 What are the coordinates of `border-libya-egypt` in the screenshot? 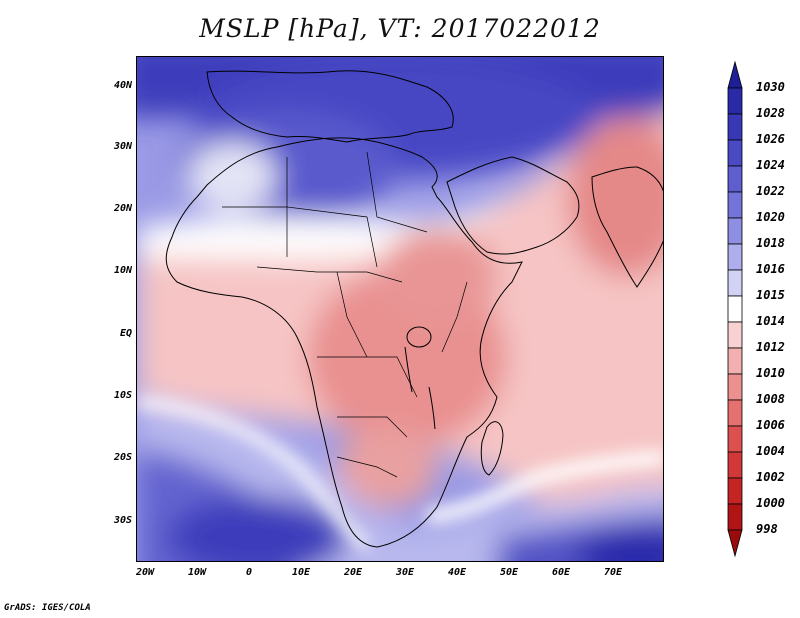 It's located at (397, 192).